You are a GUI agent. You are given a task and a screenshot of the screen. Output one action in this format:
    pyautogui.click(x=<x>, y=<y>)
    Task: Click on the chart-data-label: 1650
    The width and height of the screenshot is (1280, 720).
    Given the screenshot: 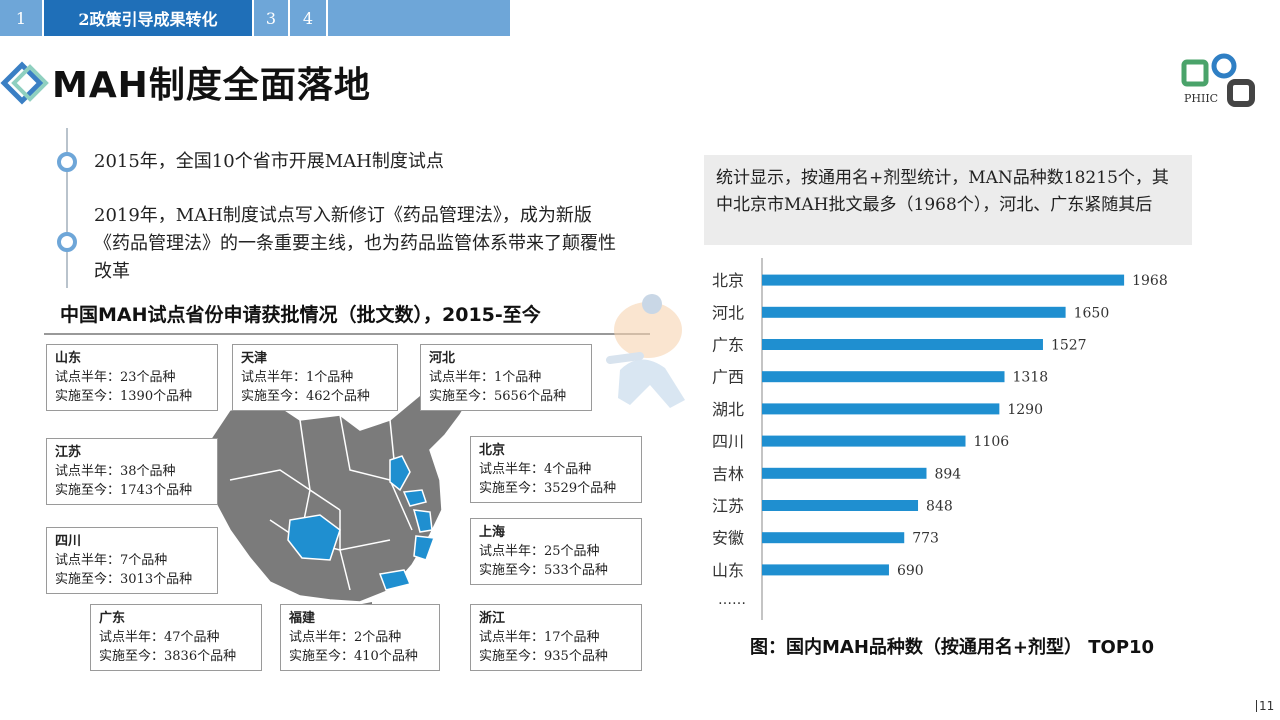 What is the action you would take?
    pyautogui.click(x=1092, y=313)
    